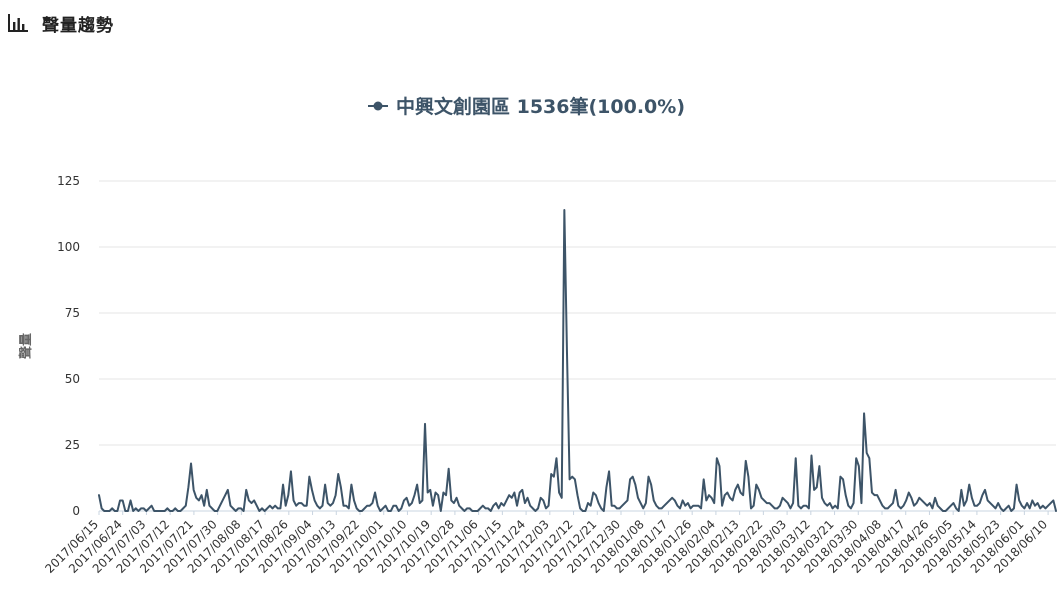  Describe the element at coordinates (26, 346) in the screenshot. I see `y-axis-label: 聲量` at that location.